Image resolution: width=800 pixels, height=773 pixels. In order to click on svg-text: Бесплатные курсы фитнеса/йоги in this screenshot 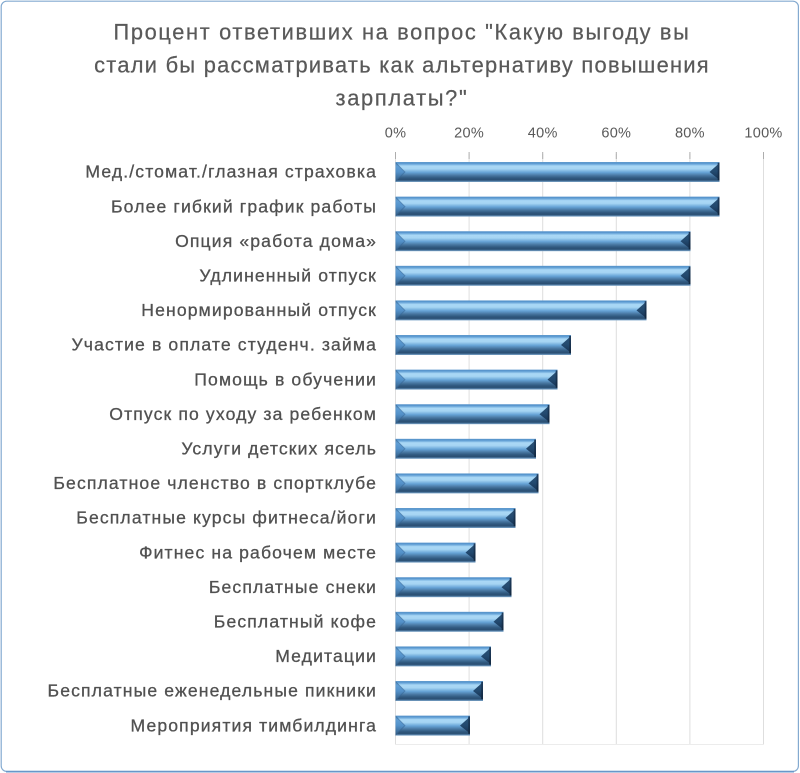, I will do `click(226, 518)`.